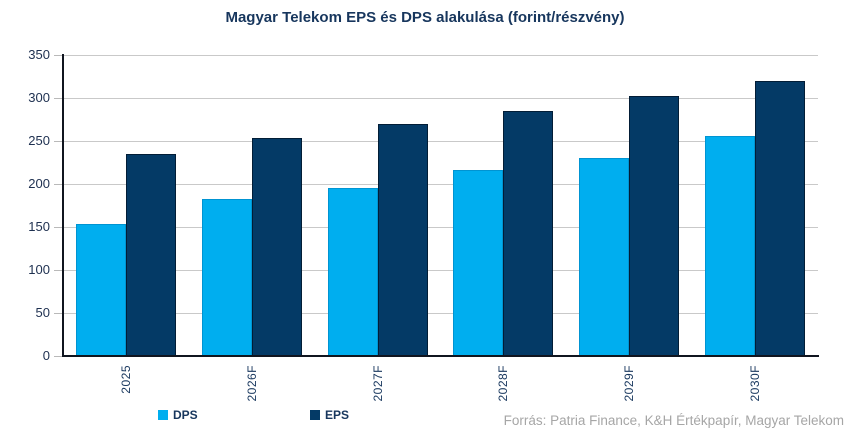 This screenshot has width=850, height=438. Describe the element at coordinates (185, 415) in the screenshot. I see `legend-label-dps: DPS` at that location.